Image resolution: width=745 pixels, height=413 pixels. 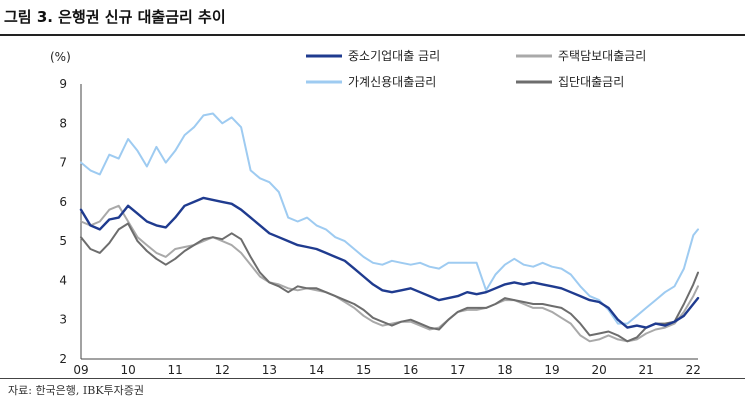 I want to click on x-tick-label: 17, so click(x=457, y=370).